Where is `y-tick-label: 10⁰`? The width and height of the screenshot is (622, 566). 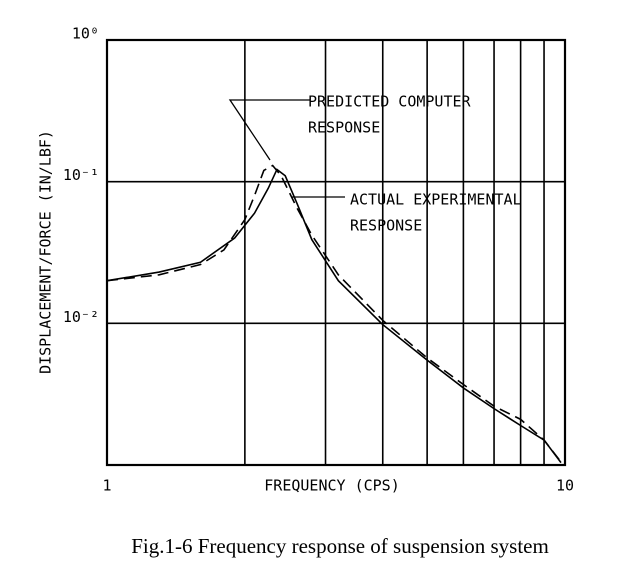 y-tick-label: 10⁰ is located at coordinates (85, 34).